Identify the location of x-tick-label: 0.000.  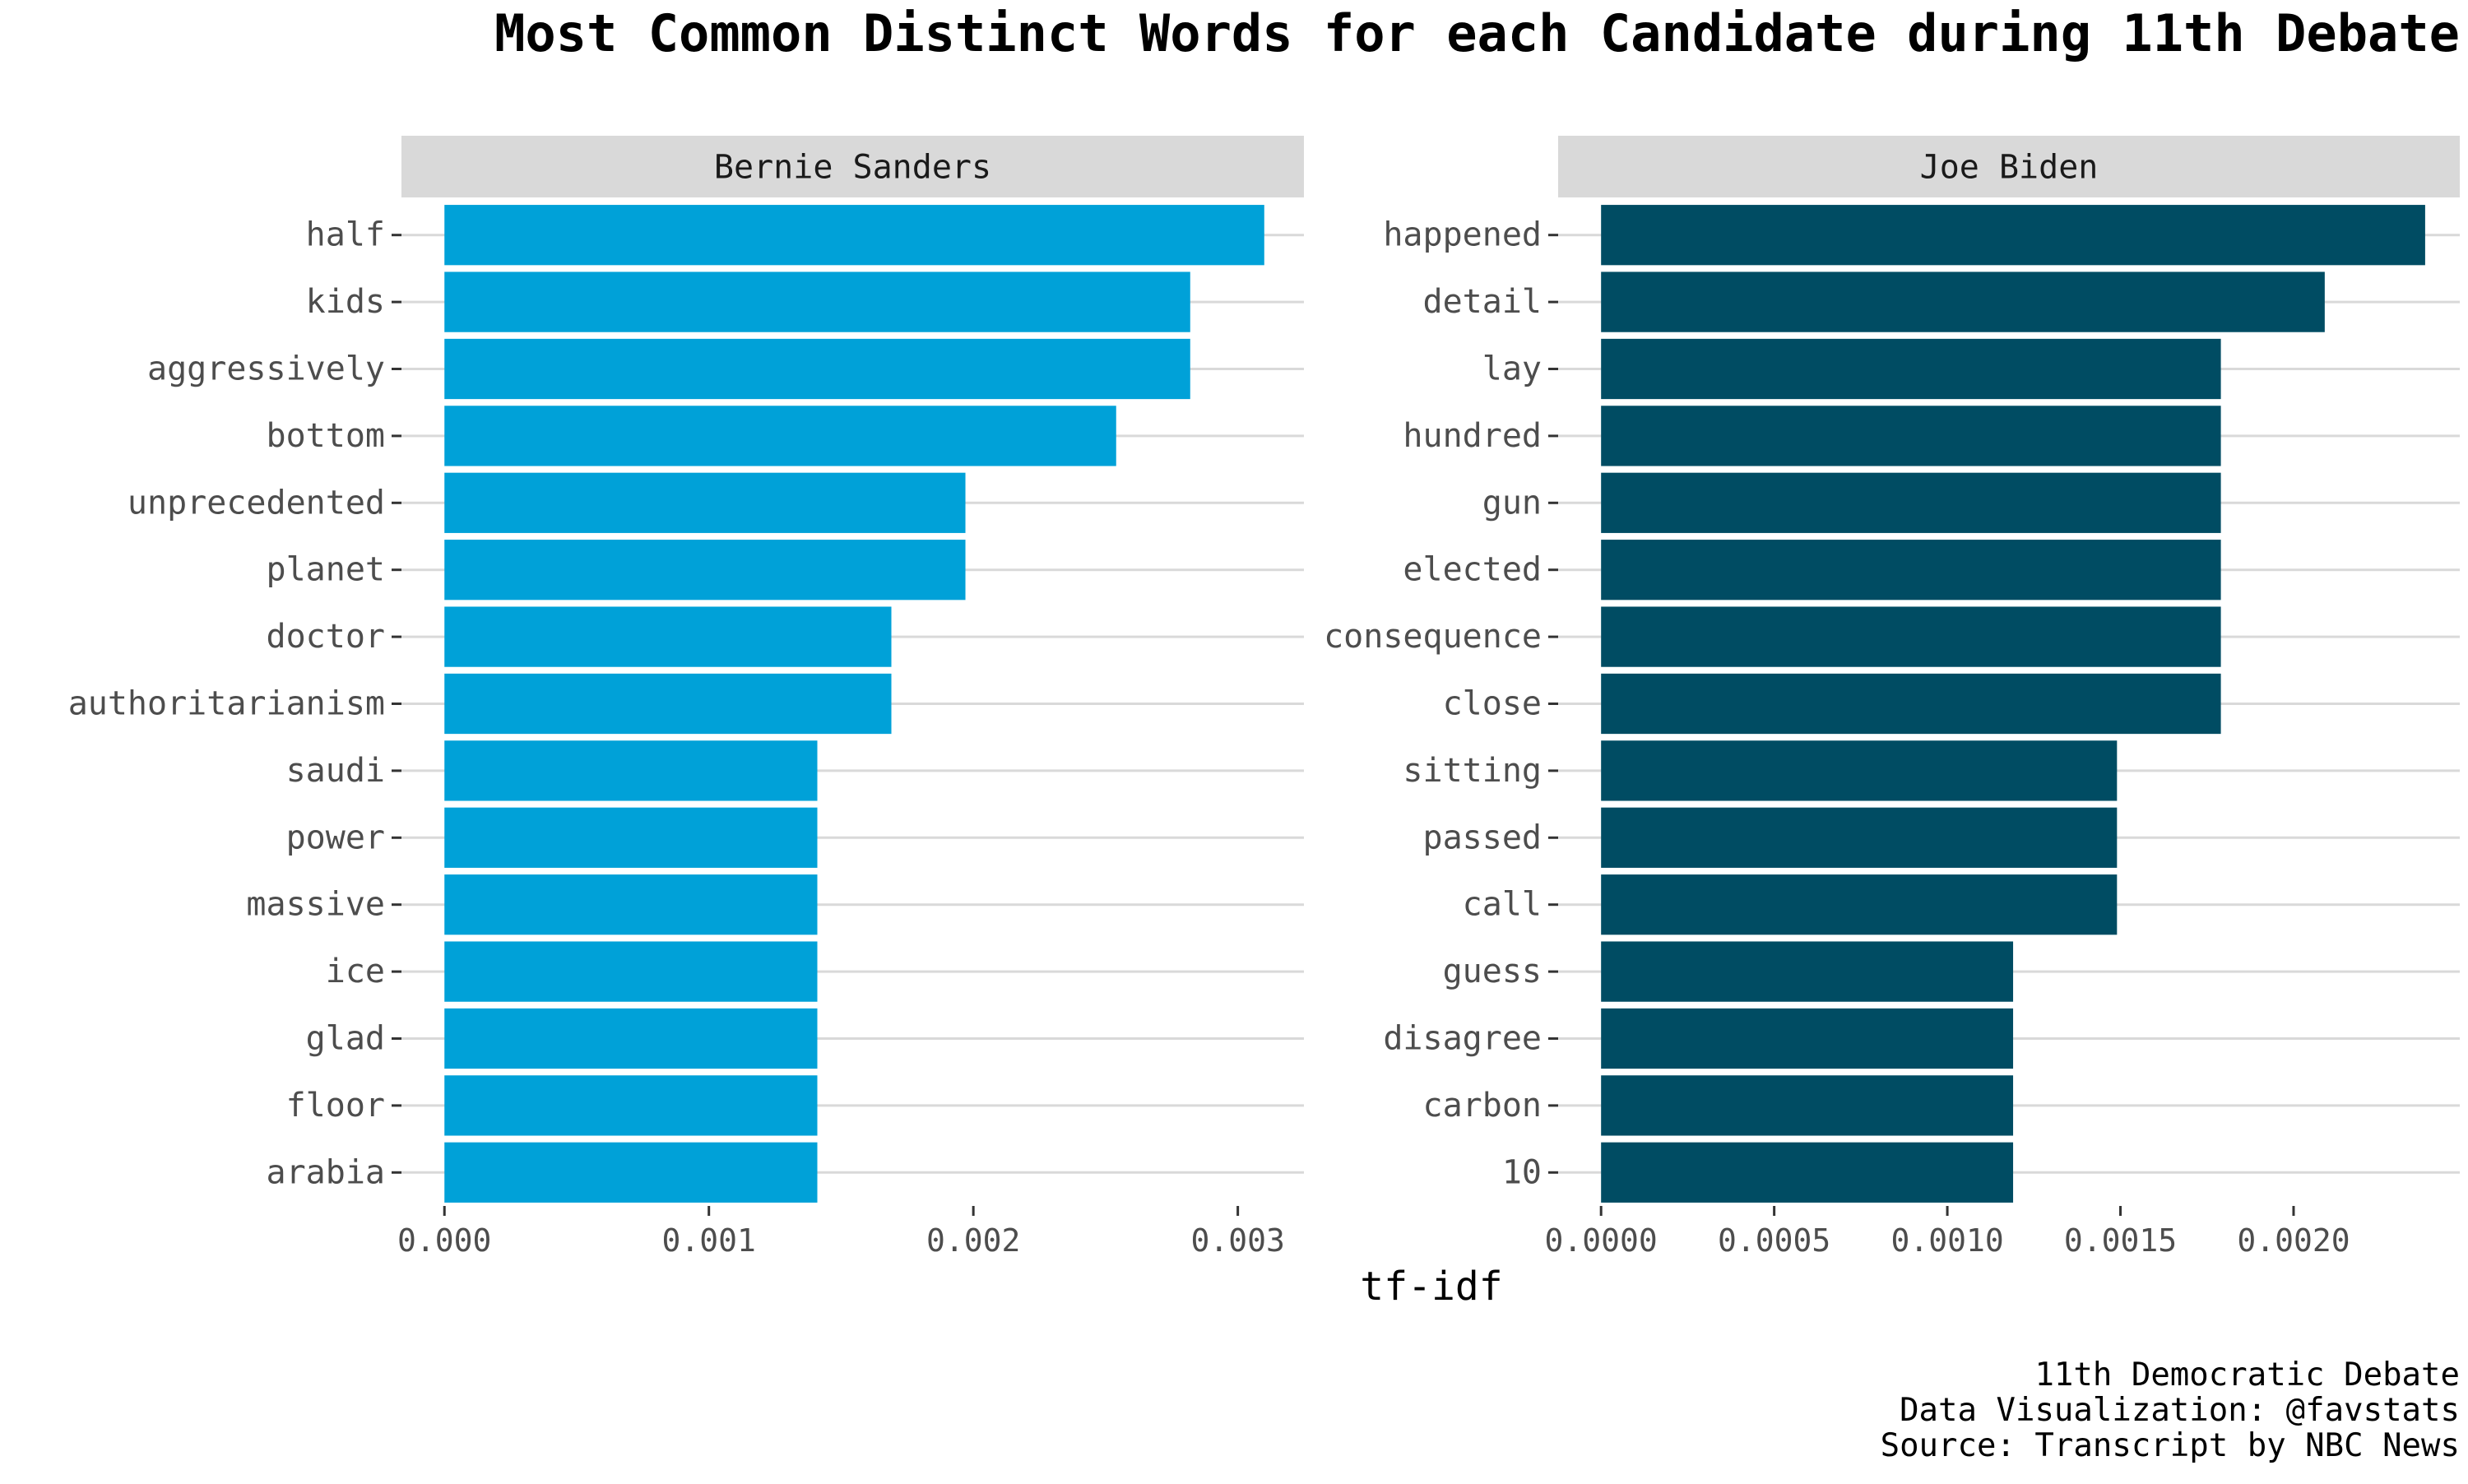
(444, 1240).